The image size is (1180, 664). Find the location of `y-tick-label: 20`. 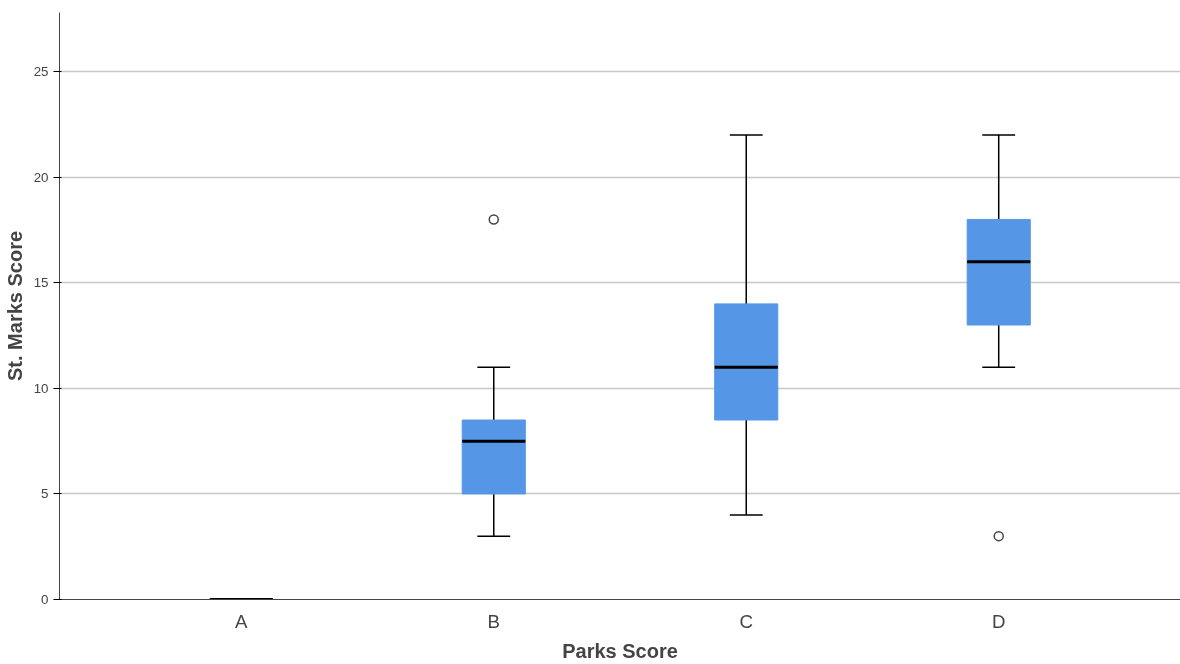

y-tick-label: 20 is located at coordinates (41, 177).